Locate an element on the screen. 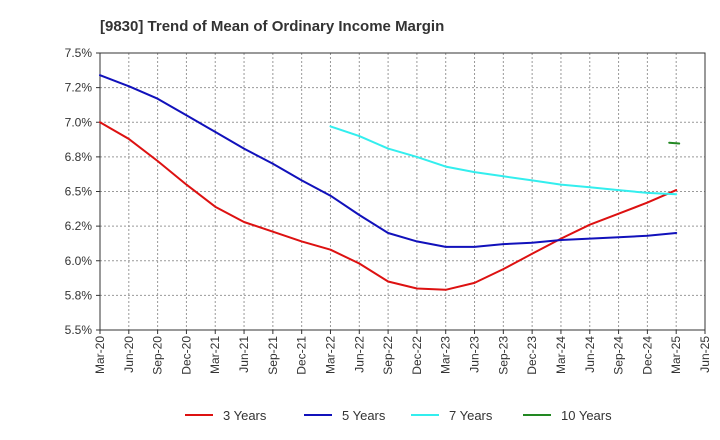 The width and height of the screenshot is (720, 440). x-tick-label: Jun-25 is located at coordinates (705, 354).